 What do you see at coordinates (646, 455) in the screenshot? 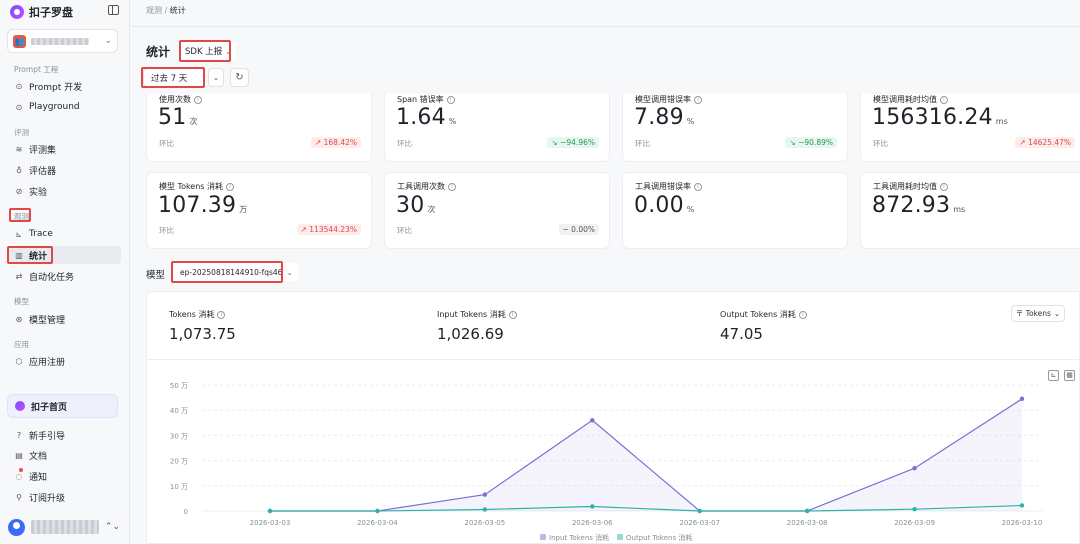
I see `series-line-input` at bounding box center [646, 455].